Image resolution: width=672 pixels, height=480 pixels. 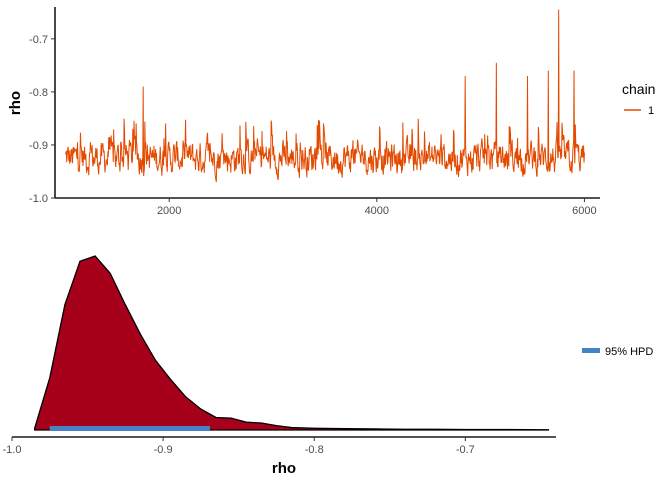 I want to click on trace-y-axis-title: rho, so click(x=15, y=103).